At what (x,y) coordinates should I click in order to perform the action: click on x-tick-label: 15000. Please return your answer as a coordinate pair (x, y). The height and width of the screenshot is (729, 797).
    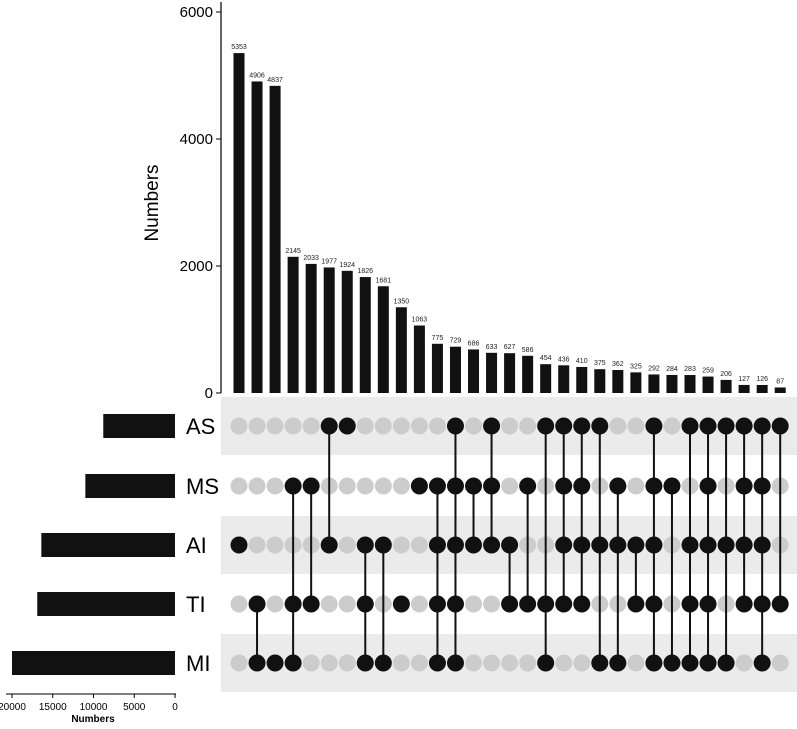
    Looking at the image, I should click on (53, 707).